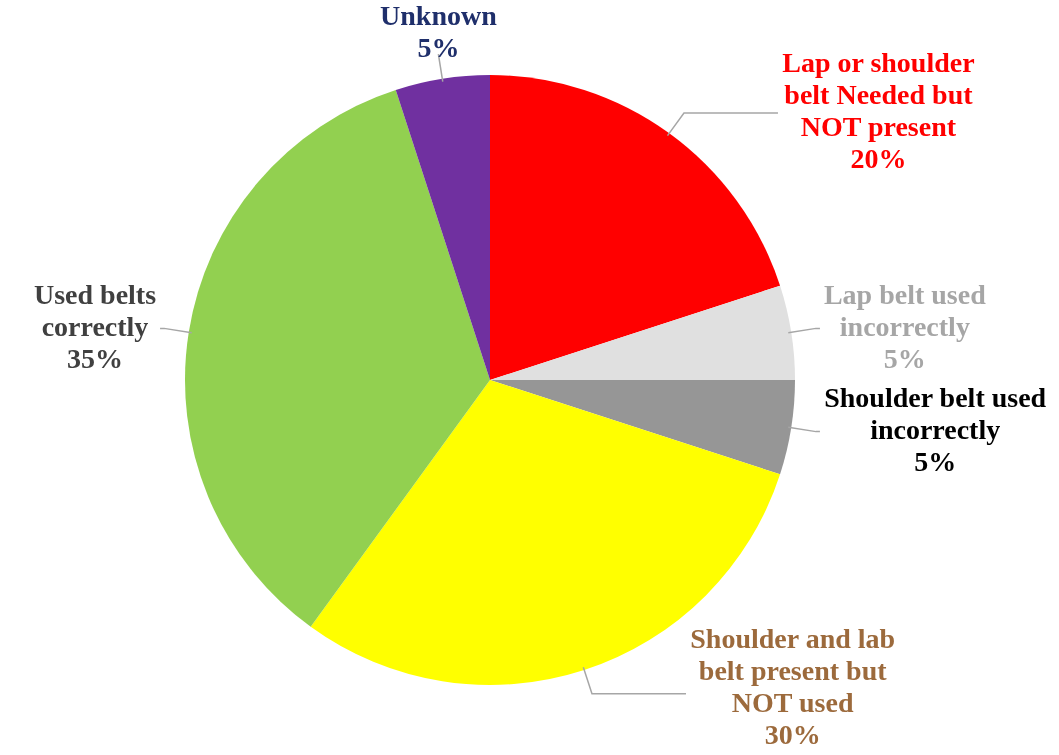  What do you see at coordinates (95, 358) in the screenshot?
I see `data-label: 35%` at bounding box center [95, 358].